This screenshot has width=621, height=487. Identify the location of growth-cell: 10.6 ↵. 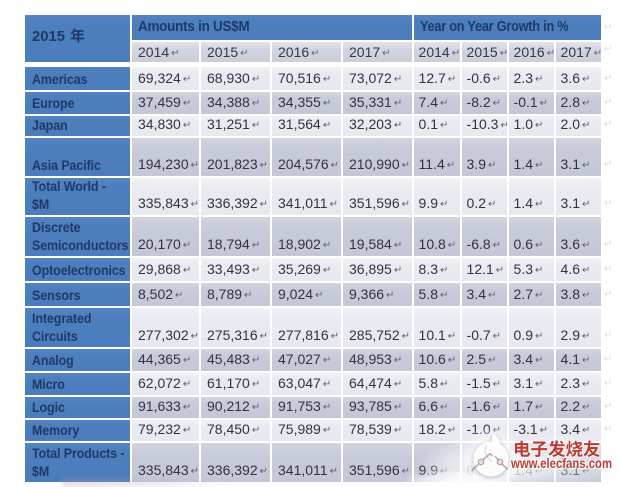
(437, 360).